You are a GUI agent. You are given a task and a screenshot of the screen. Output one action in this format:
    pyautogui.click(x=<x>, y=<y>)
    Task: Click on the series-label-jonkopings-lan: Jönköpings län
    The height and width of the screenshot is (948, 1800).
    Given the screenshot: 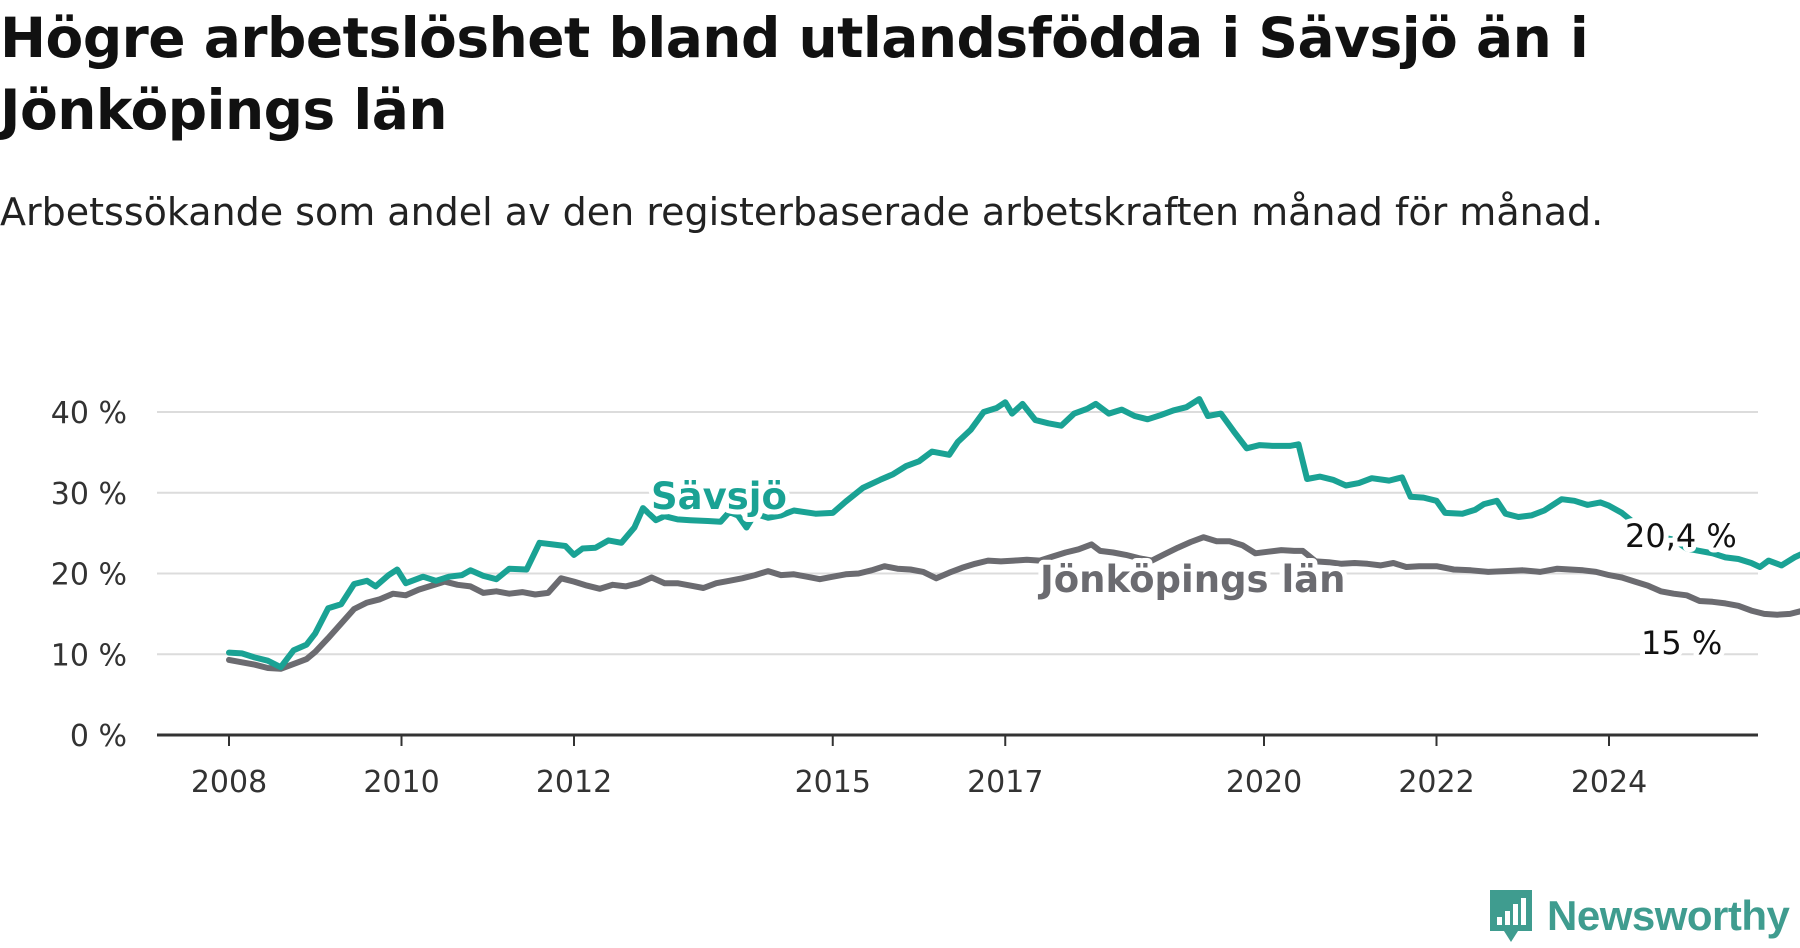 What is the action you would take?
    pyautogui.click(x=1191, y=579)
    